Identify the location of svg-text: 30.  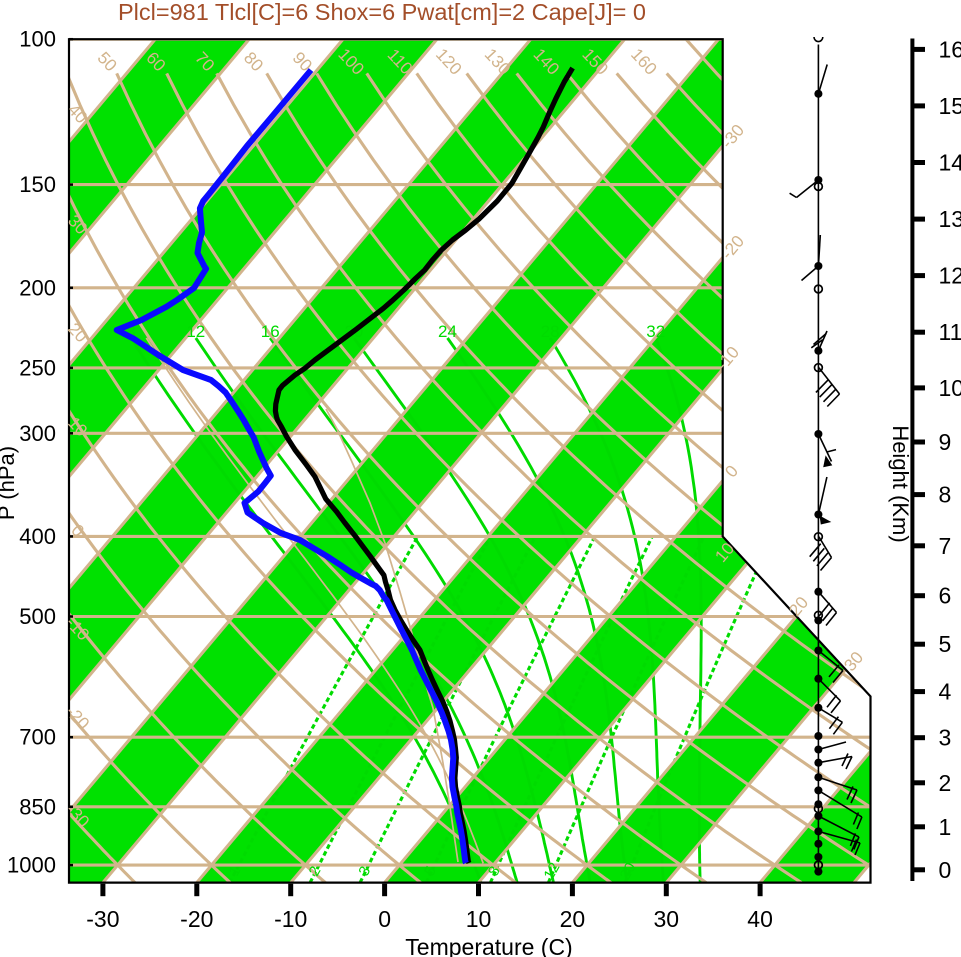
(667, 919).